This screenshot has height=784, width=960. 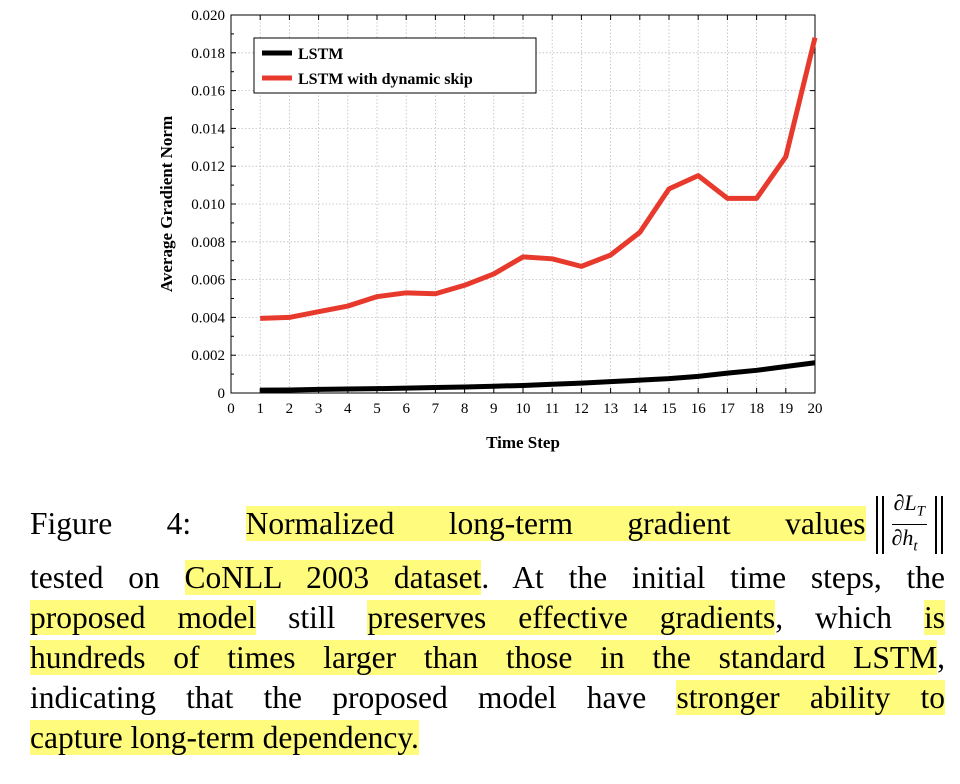 What do you see at coordinates (571, 617) in the screenshot?
I see `caption-highlight: preserves effective gradients` at bounding box center [571, 617].